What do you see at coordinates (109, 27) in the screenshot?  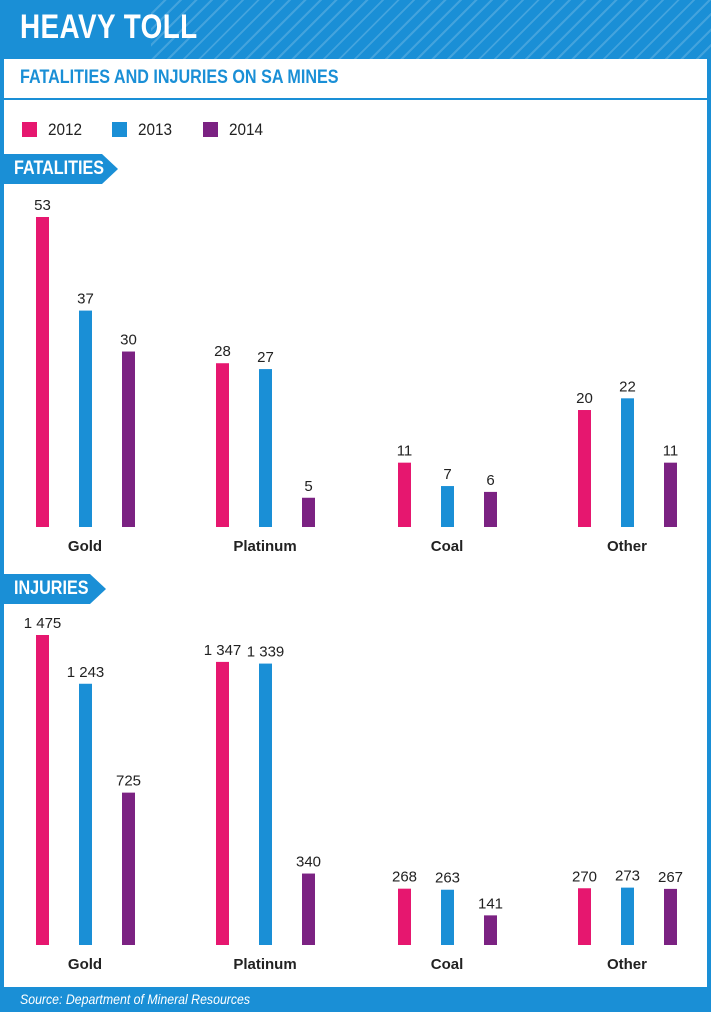 I see `page-title: HEAVY TOLL` at bounding box center [109, 27].